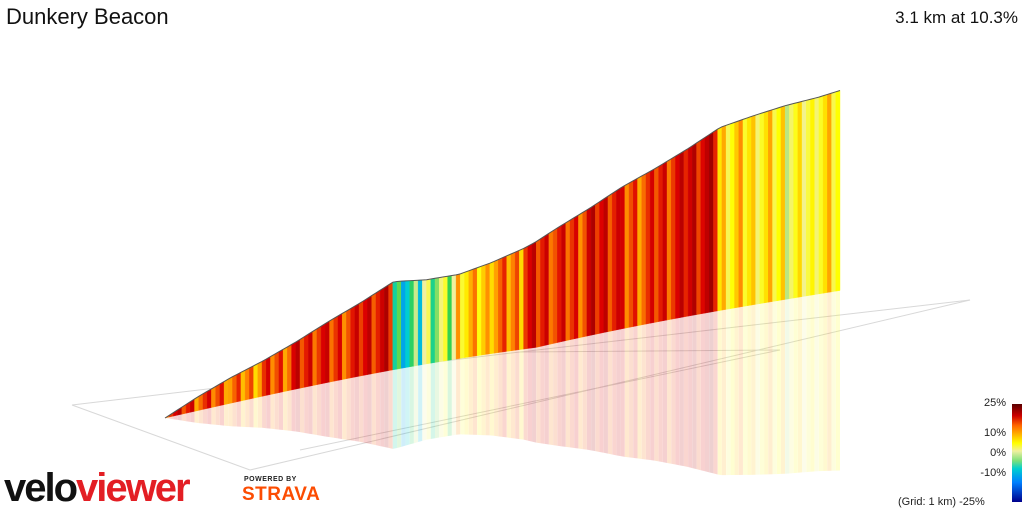 Image resolution: width=1024 pixels, height=512 pixels. What do you see at coordinates (993, 473) in the screenshot?
I see `legend-tick-minus10: -10%` at bounding box center [993, 473].